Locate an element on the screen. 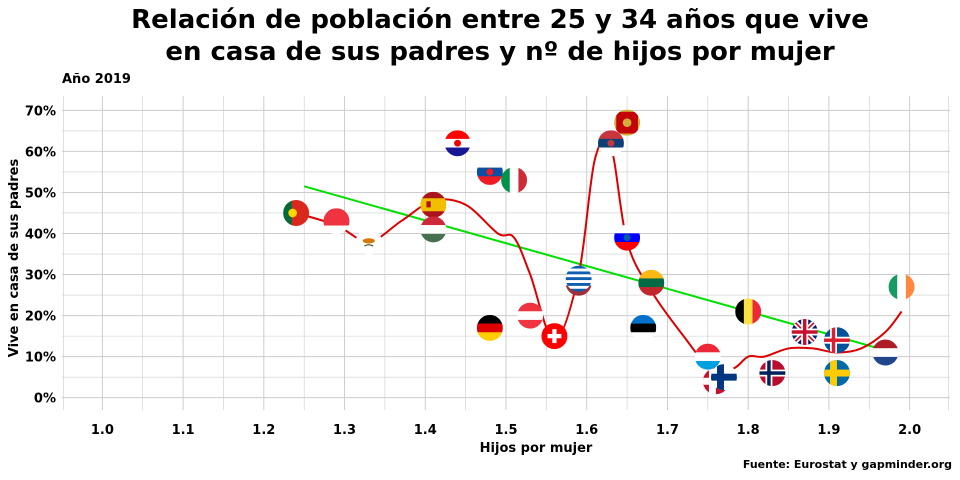  flag-point-germany is located at coordinates (489, 327).